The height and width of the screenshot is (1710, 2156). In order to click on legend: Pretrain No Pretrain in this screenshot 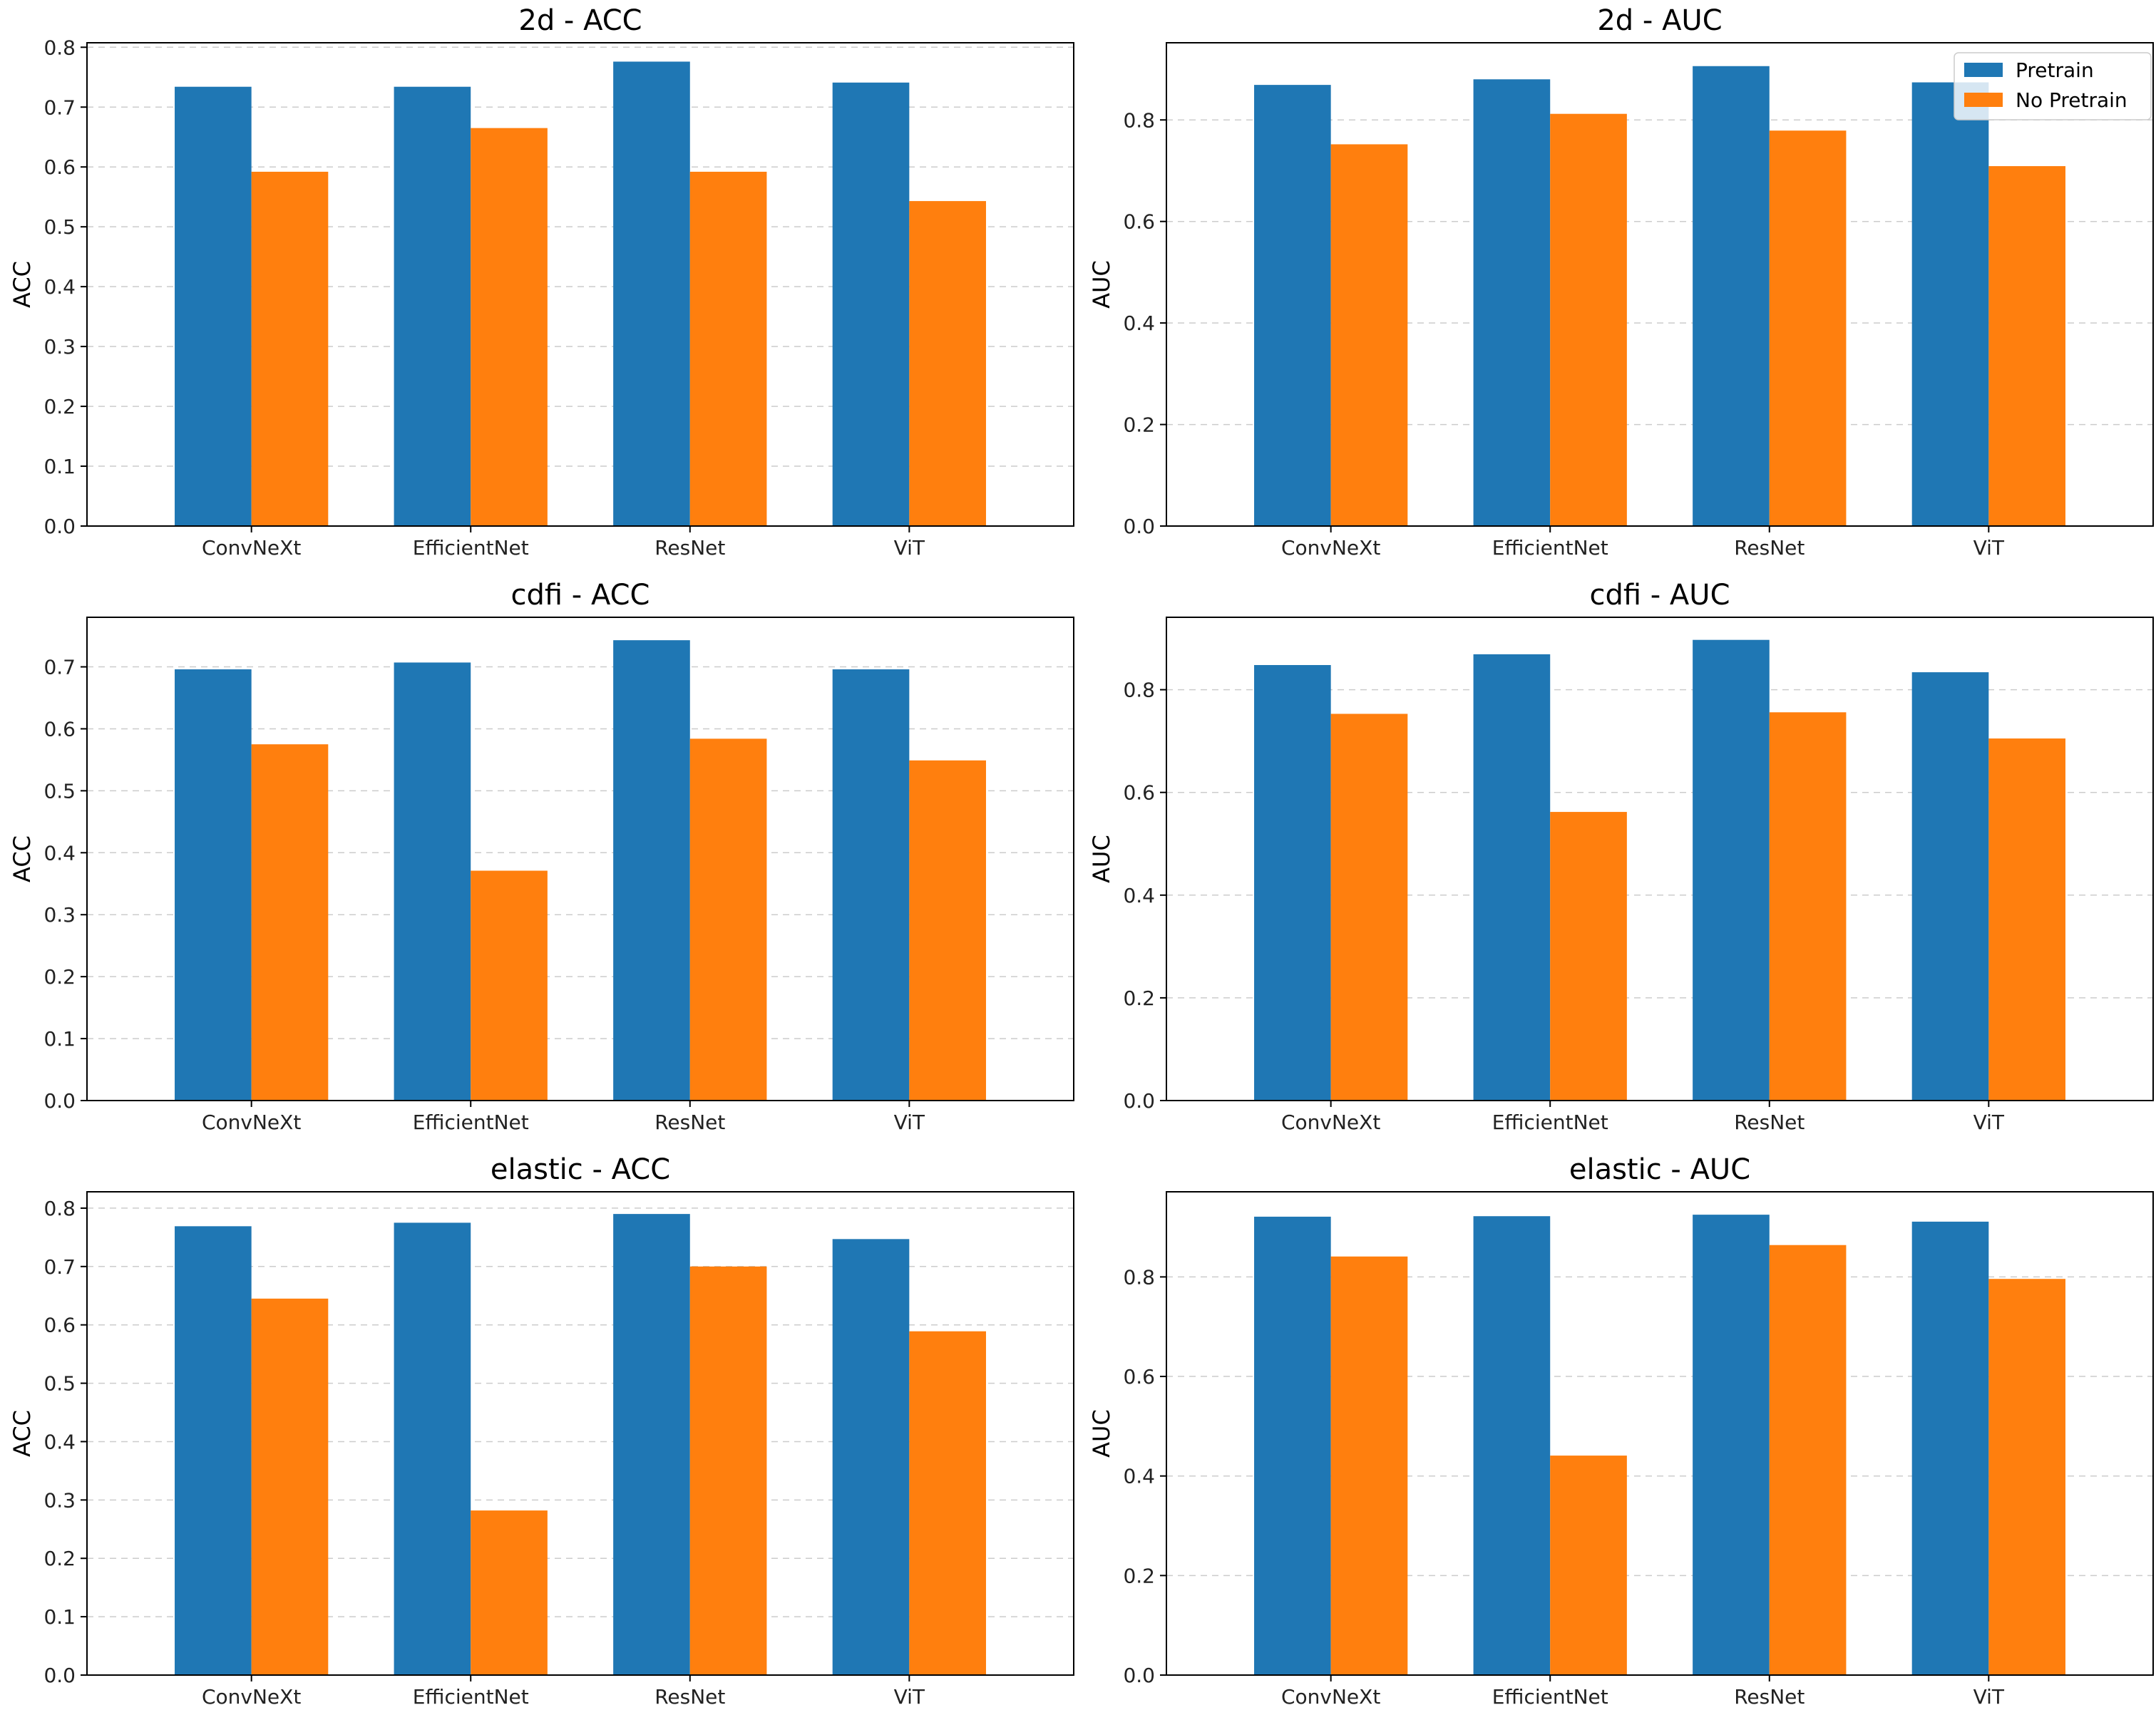, I will do `click(2053, 86)`.